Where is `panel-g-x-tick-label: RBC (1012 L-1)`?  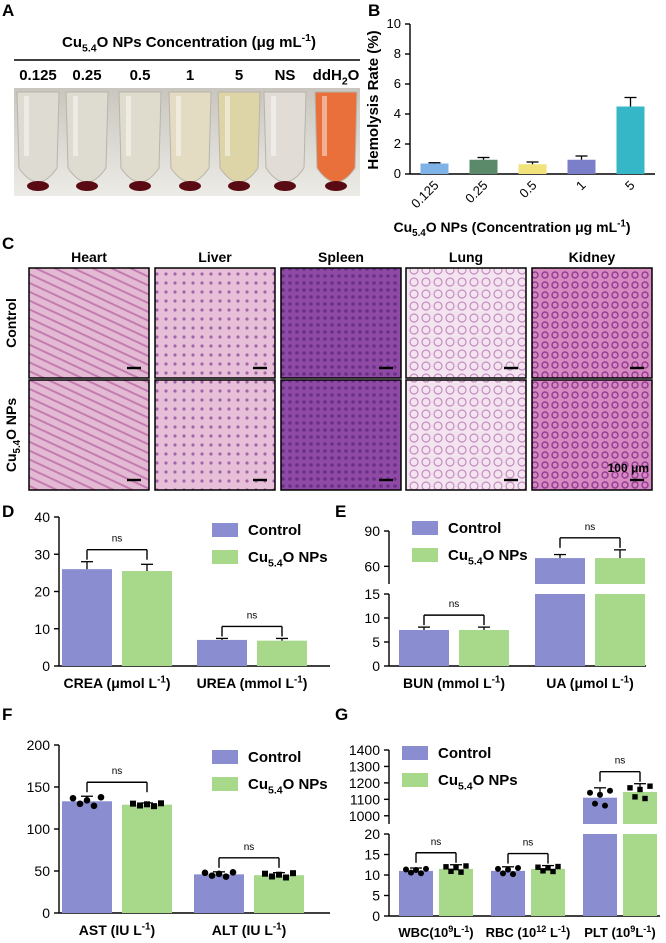
panel-g-x-tick-label: RBC (1012 L-1) is located at coordinates (528, 932).